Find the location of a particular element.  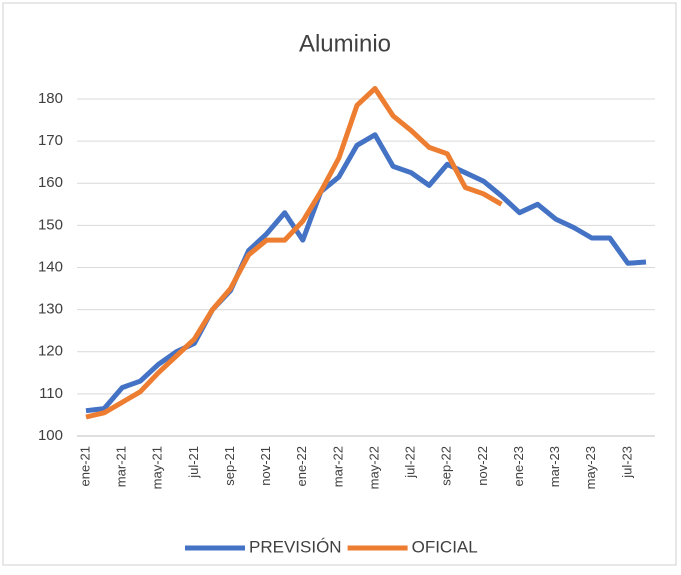

x-tick-label: jul-23 is located at coordinates (626, 462).